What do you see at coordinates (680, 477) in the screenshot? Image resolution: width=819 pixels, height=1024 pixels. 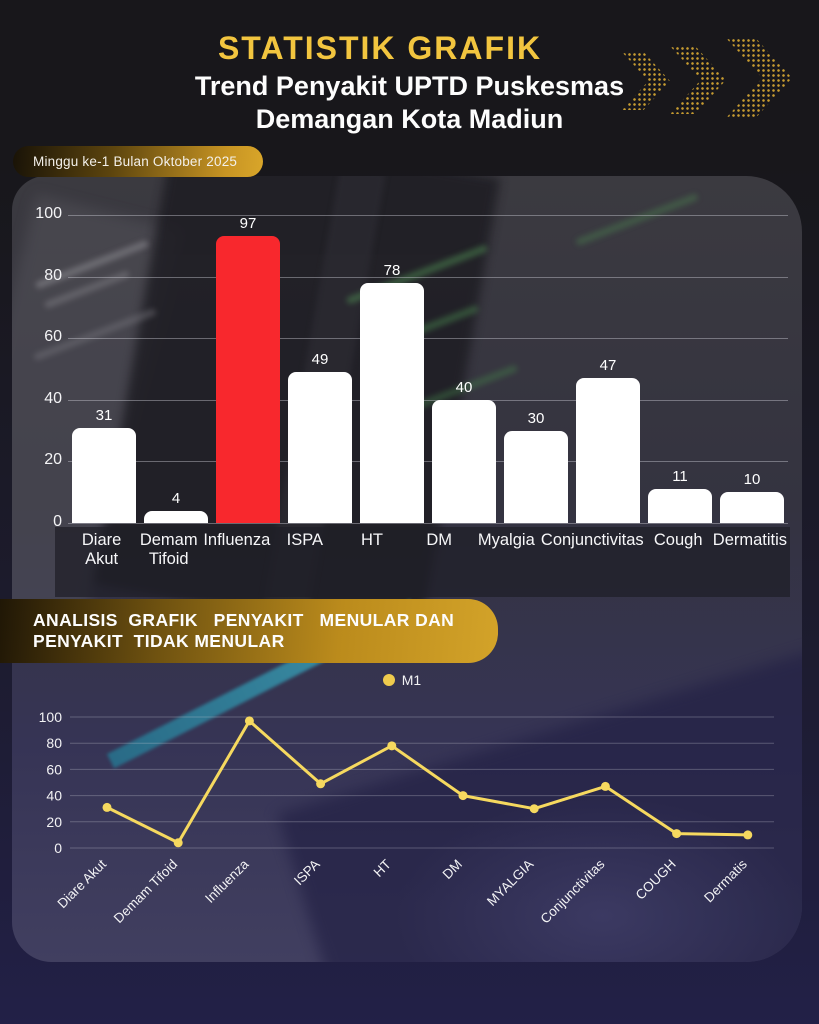 I see `bar-value-label: 11` at bounding box center [680, 477].